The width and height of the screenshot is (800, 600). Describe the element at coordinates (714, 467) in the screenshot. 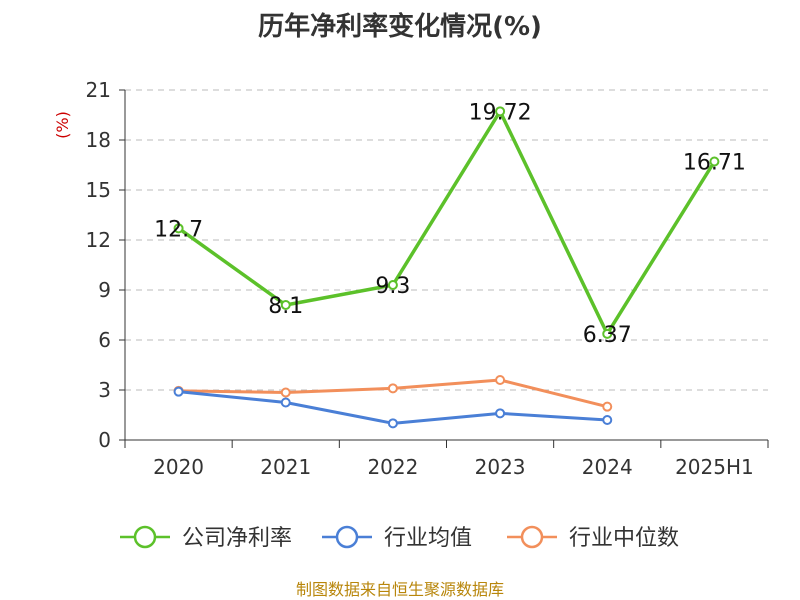

I see `x-tick-label: 2025H1` at that location.